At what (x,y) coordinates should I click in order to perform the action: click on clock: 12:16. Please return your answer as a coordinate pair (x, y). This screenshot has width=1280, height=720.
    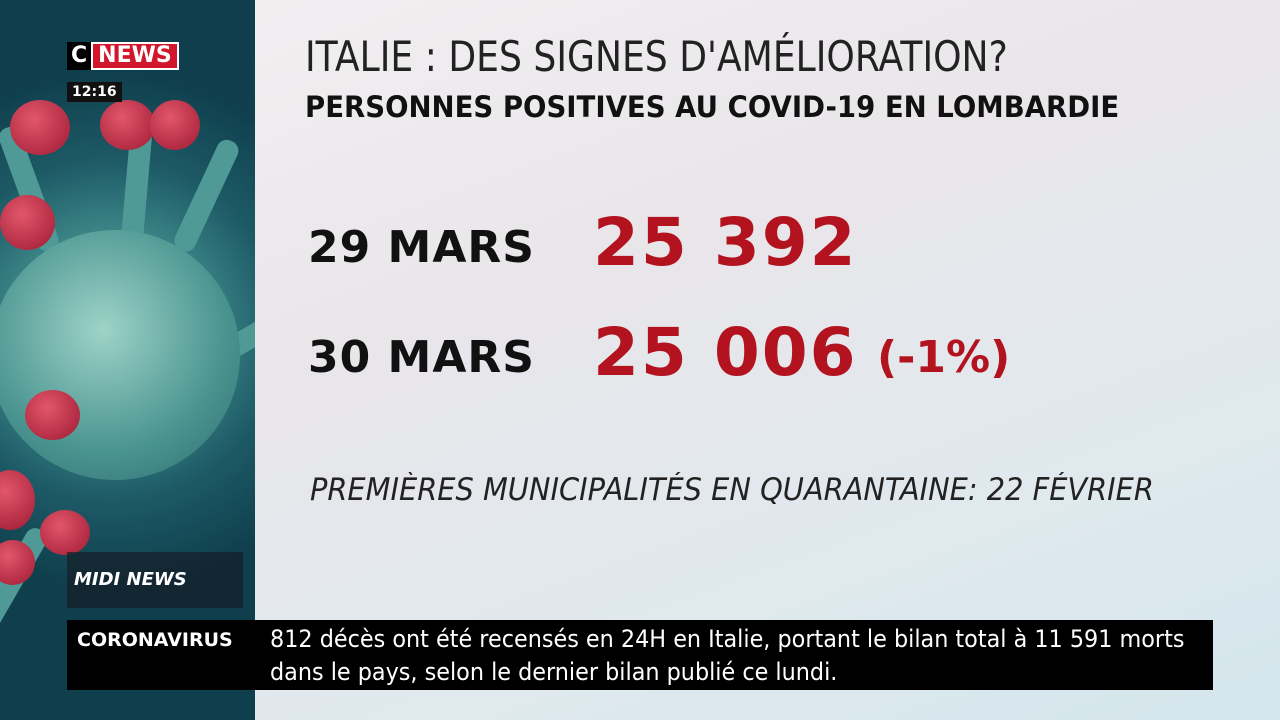
    Looking at the image, I should click on (94, 92).